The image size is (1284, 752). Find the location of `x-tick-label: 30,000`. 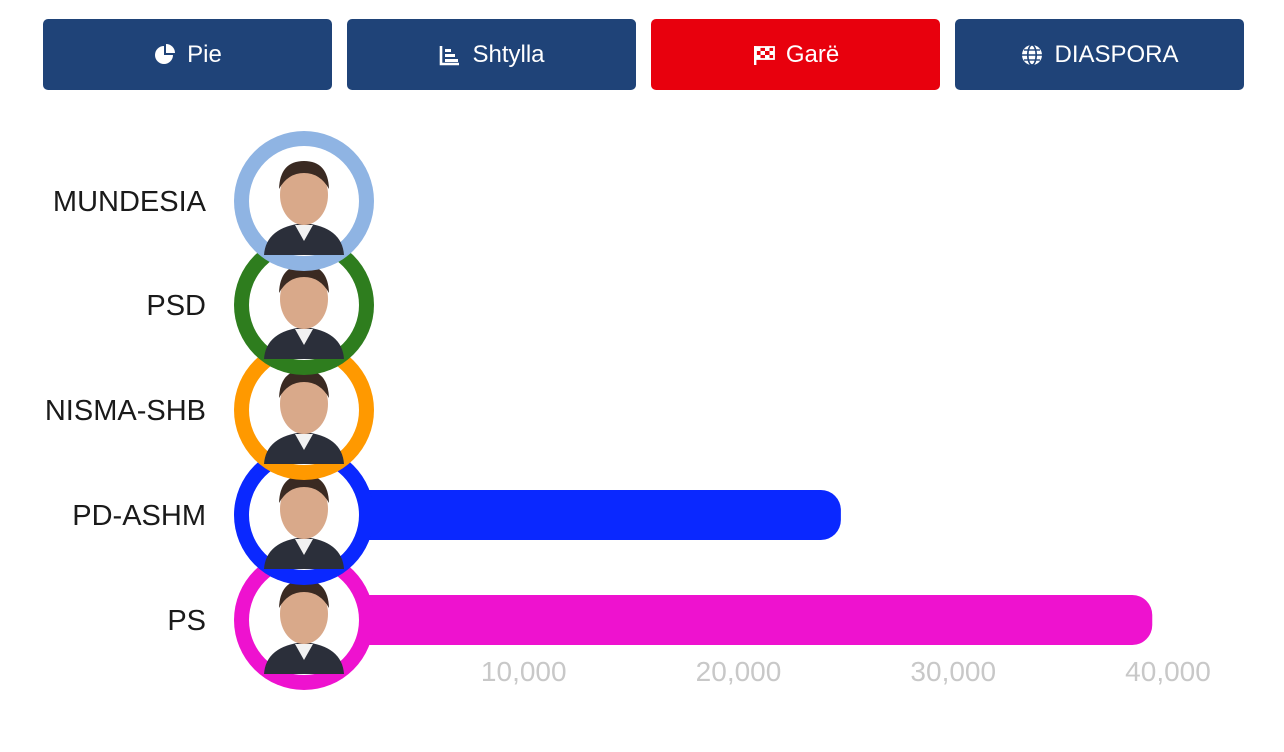

x-tick-label: 30,000 is located at coordinates (953, 671).